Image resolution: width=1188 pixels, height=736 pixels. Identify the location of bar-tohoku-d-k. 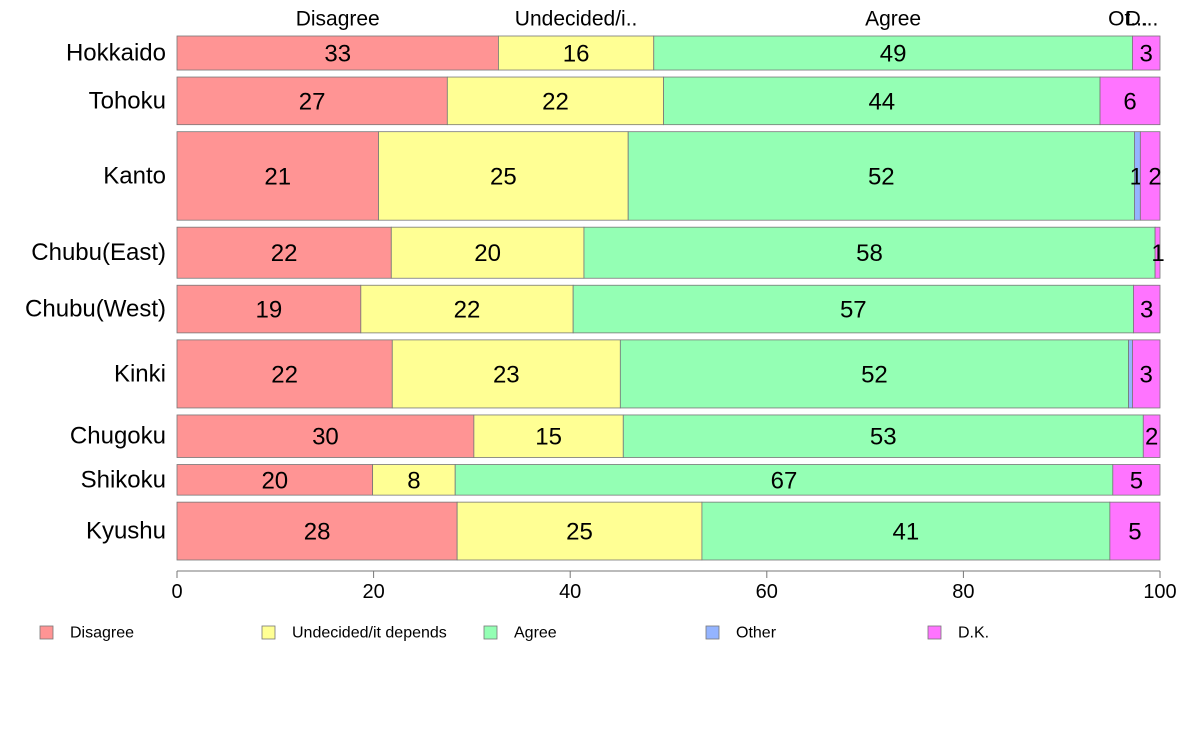
(1130, 101).